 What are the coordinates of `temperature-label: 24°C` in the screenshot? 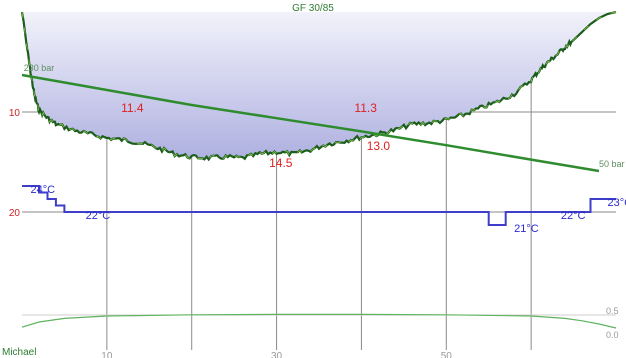 It's located at (42, 190).